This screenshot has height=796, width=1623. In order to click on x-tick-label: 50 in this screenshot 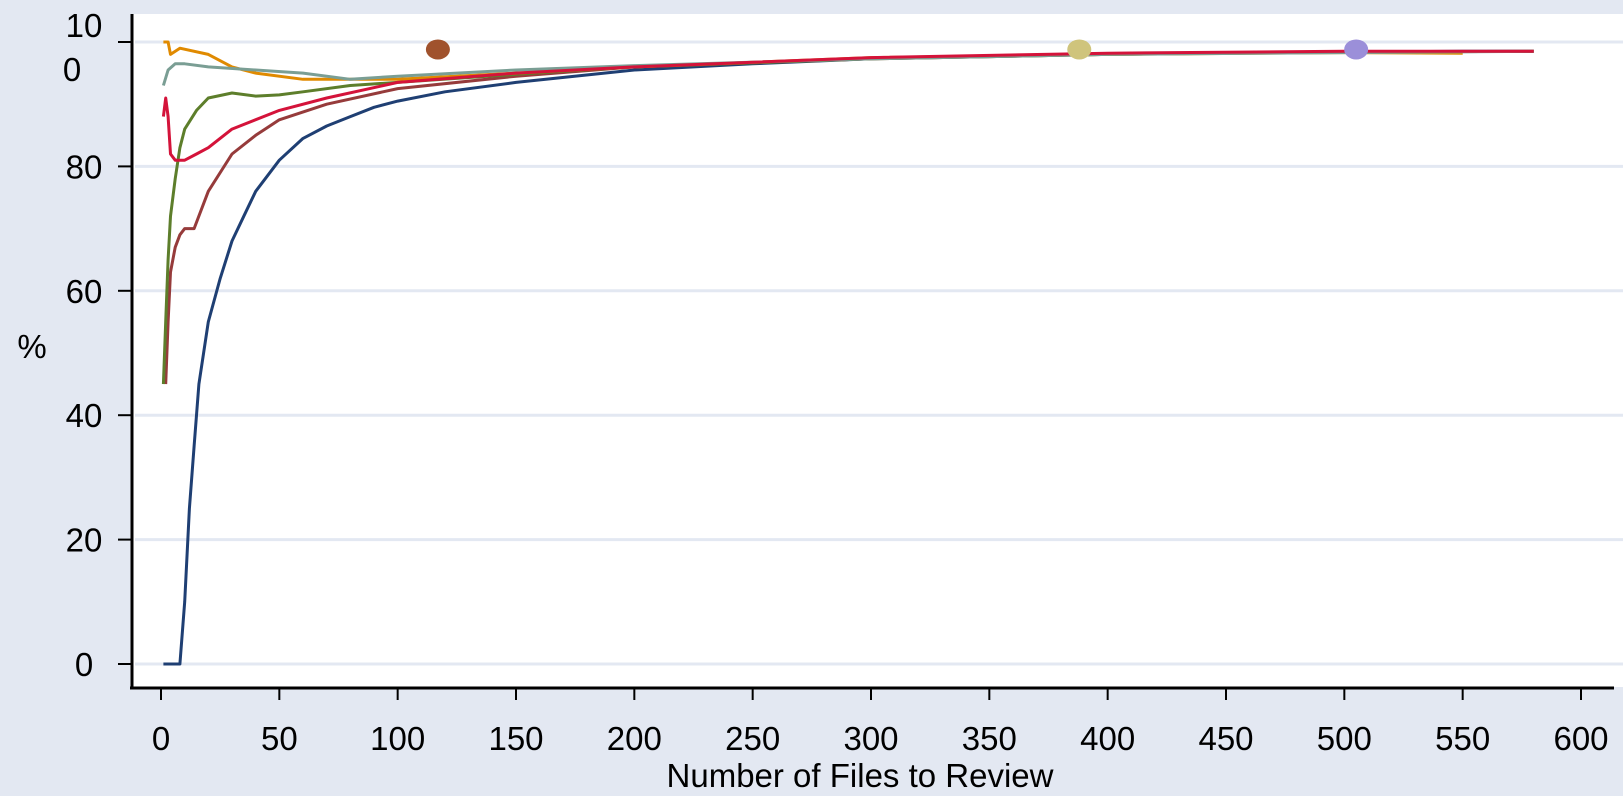, I will do `click(279, 738)`.